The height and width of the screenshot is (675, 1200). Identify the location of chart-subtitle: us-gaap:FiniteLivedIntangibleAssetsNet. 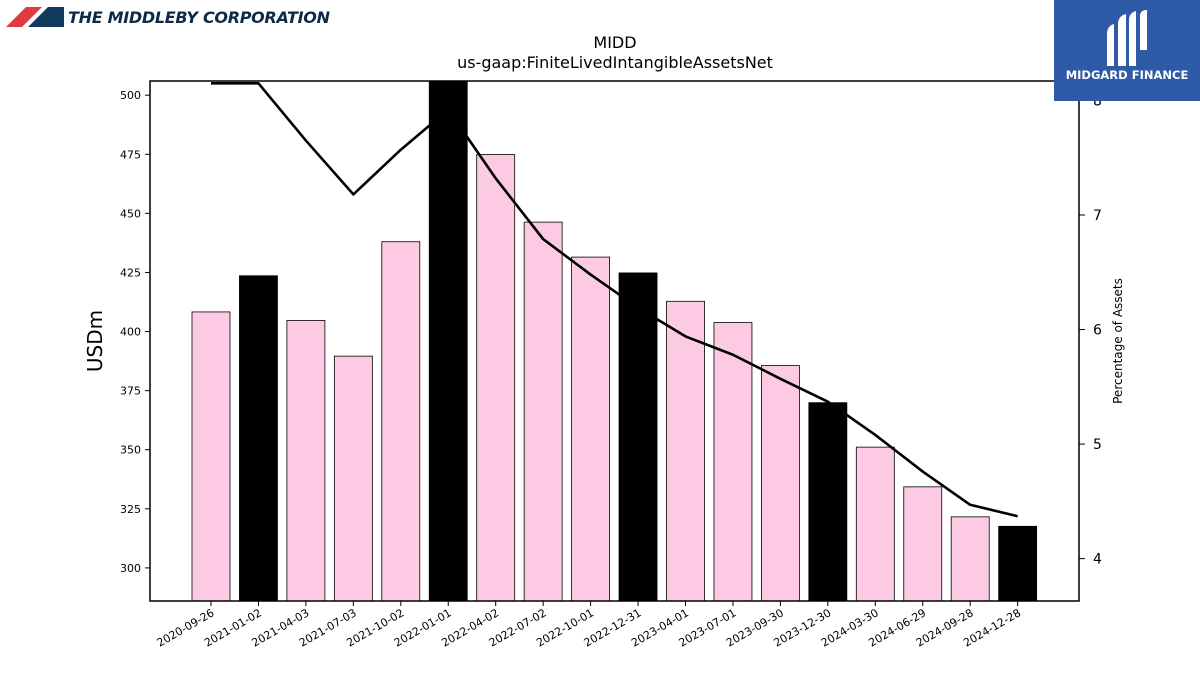
(615, 62).